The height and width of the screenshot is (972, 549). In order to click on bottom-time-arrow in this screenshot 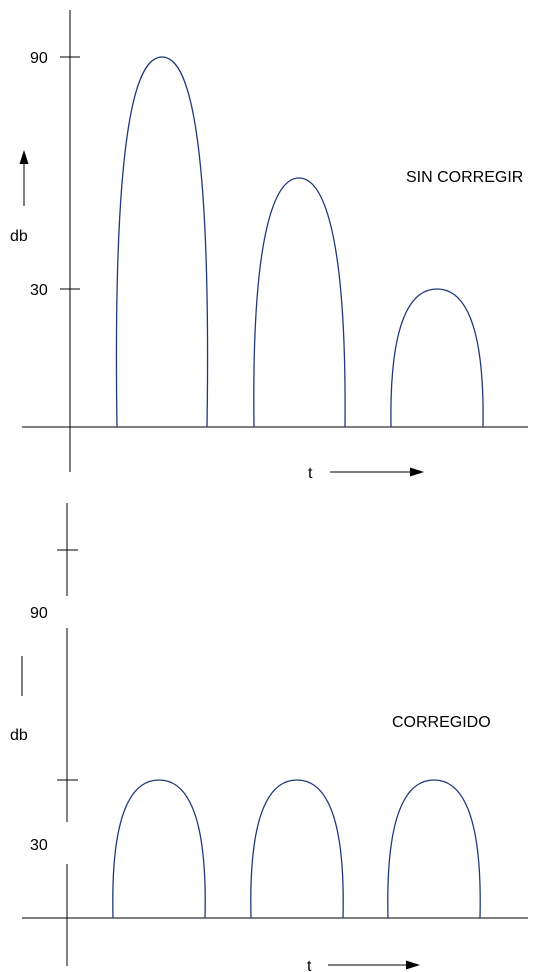, I will do `click(374, 965)`.